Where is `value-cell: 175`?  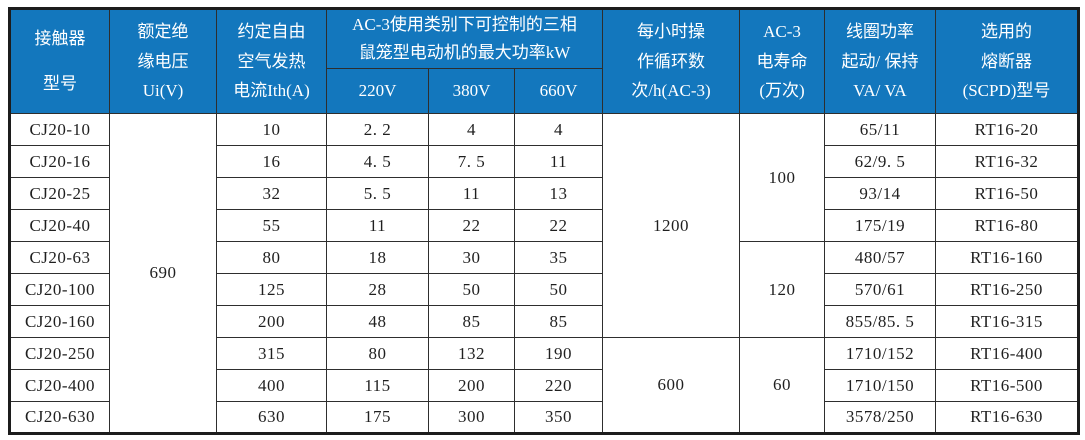
value-cell: 175 is located at coordinates (377, 417).